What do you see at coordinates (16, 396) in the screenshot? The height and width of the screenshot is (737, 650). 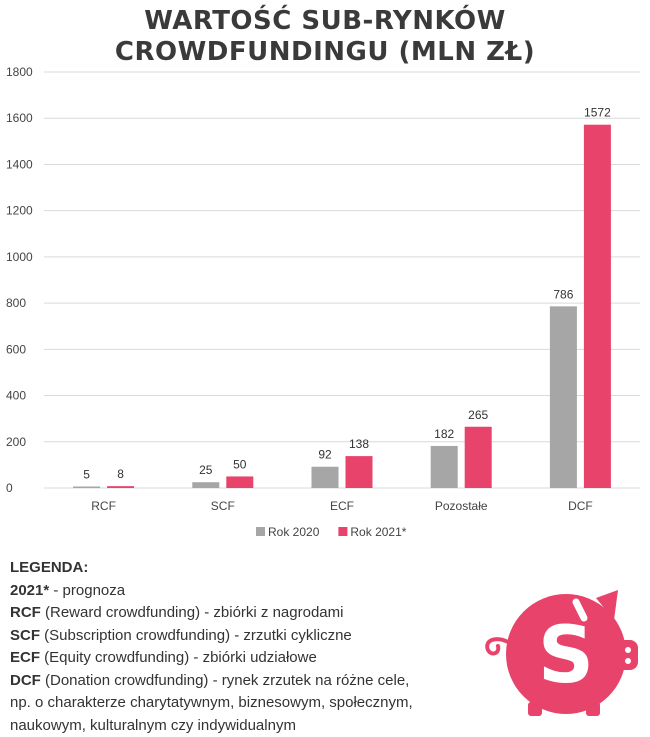 I see `y-tick-label: 400` at bounding box center [16, 396].